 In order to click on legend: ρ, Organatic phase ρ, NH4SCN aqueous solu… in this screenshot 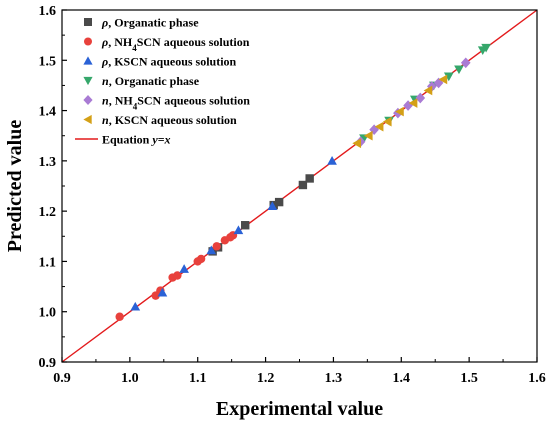, I will do `click(162, 81)`.